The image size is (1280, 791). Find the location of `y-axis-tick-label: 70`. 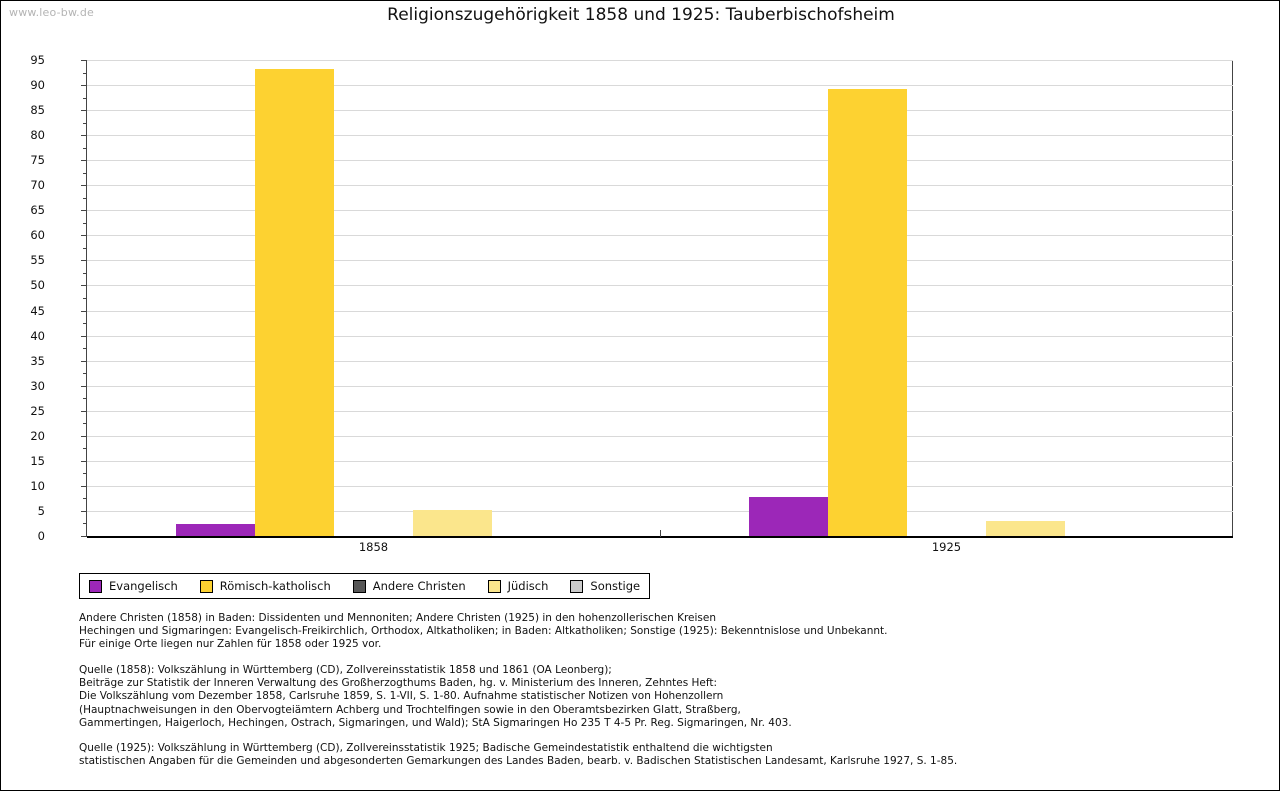

y-axis-tick-label: 70 is located at coordinates (37, 185).